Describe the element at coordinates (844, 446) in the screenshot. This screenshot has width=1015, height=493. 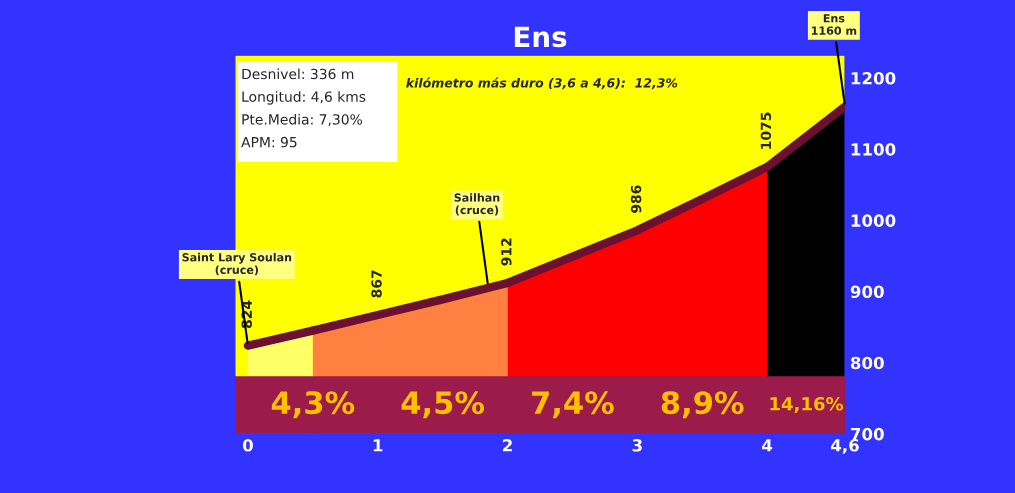
I see `x-tick-label: 4,6` at that location.